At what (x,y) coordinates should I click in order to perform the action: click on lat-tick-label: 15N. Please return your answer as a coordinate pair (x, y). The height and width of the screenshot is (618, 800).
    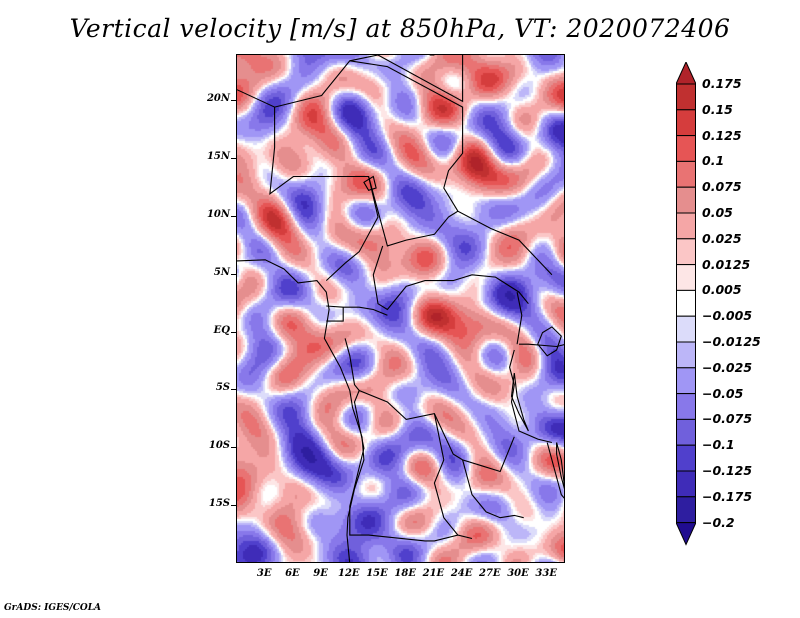
    Looking at the image, I should click on (218, 157).